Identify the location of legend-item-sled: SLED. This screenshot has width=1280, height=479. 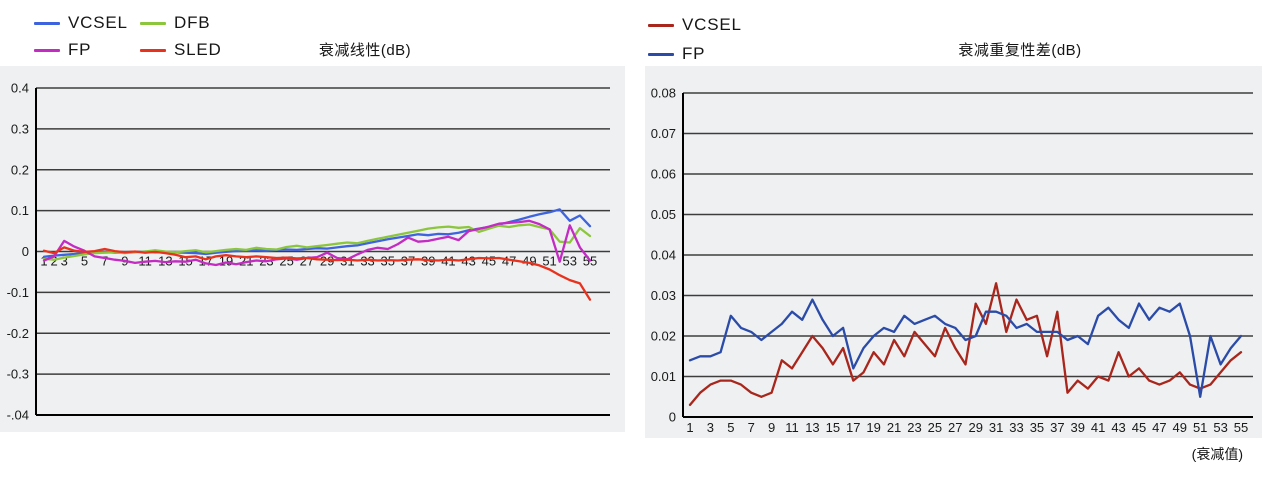
(181, 50).